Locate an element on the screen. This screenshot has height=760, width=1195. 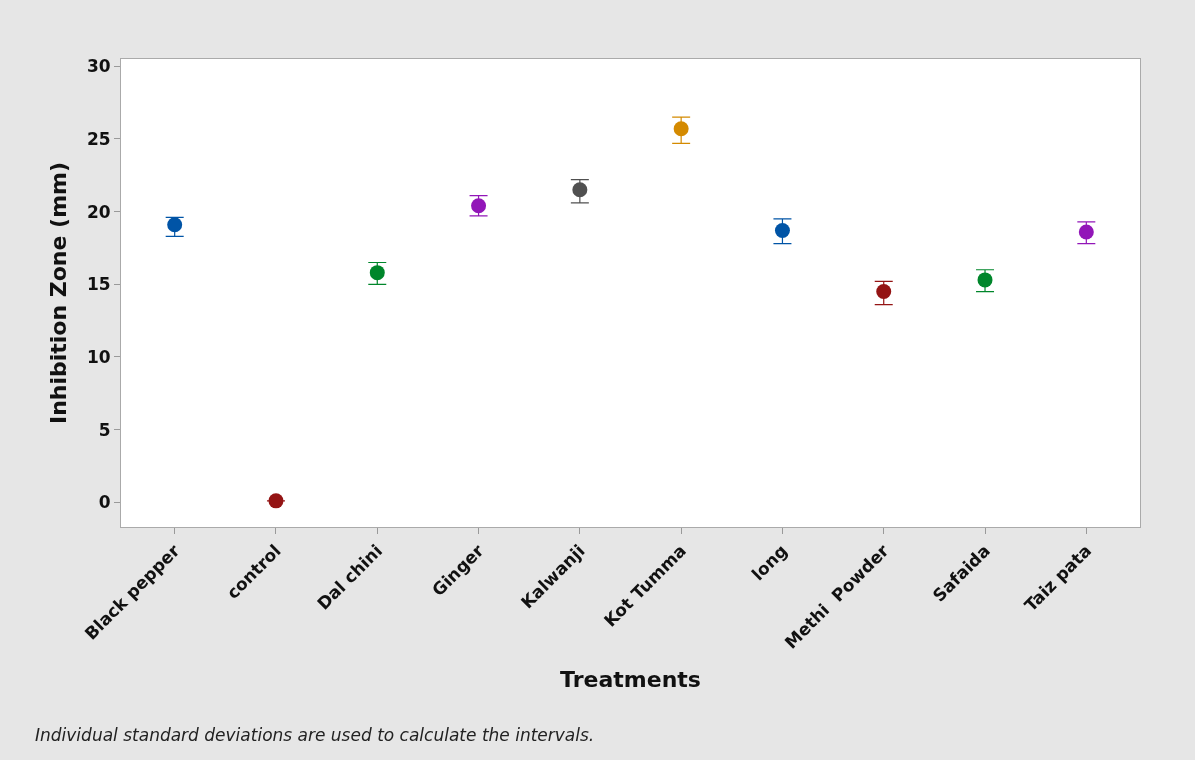
y-tick-label: 20 is located at coordinates (98, 211).